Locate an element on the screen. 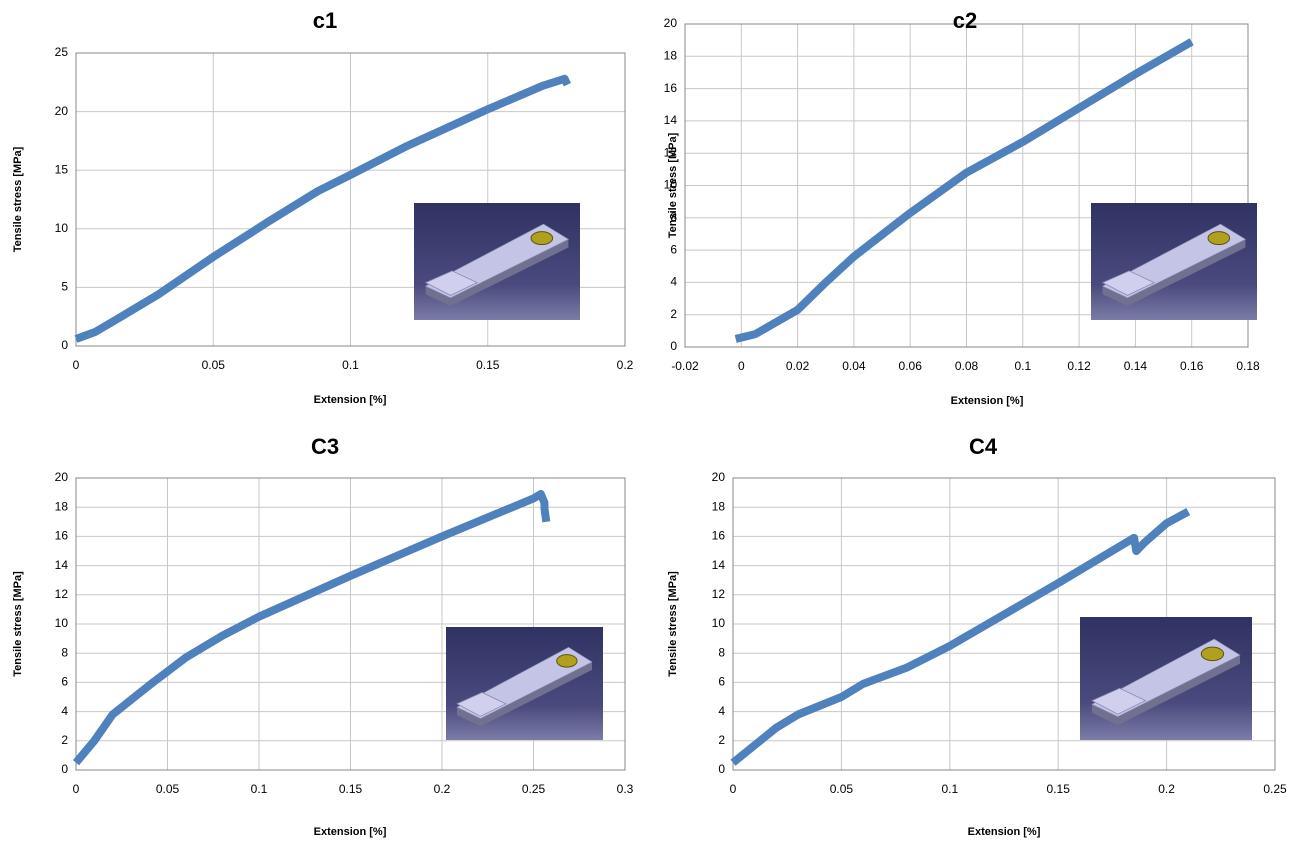  x-tick-label: 0.12 is located at coordinates (1079, 366).